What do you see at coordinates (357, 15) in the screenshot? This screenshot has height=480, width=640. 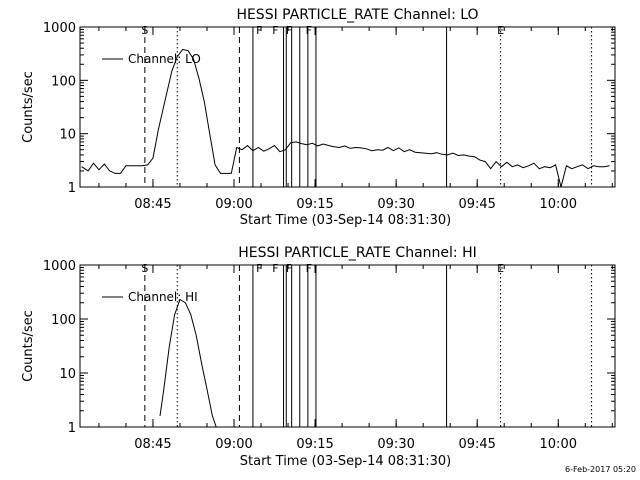 I see `chart-title: HESSI PARTICLE_RATE Channel: LO` at bounding box center [357, 15].